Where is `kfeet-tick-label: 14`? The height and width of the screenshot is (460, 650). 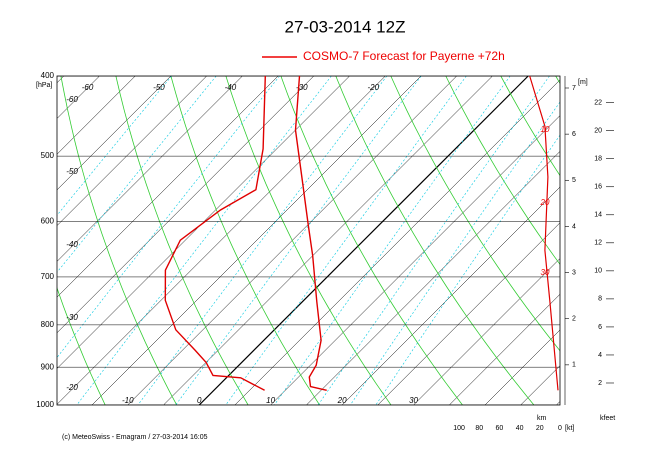
kfeet-tick-label: 14 is located at coordinates (598, 215).